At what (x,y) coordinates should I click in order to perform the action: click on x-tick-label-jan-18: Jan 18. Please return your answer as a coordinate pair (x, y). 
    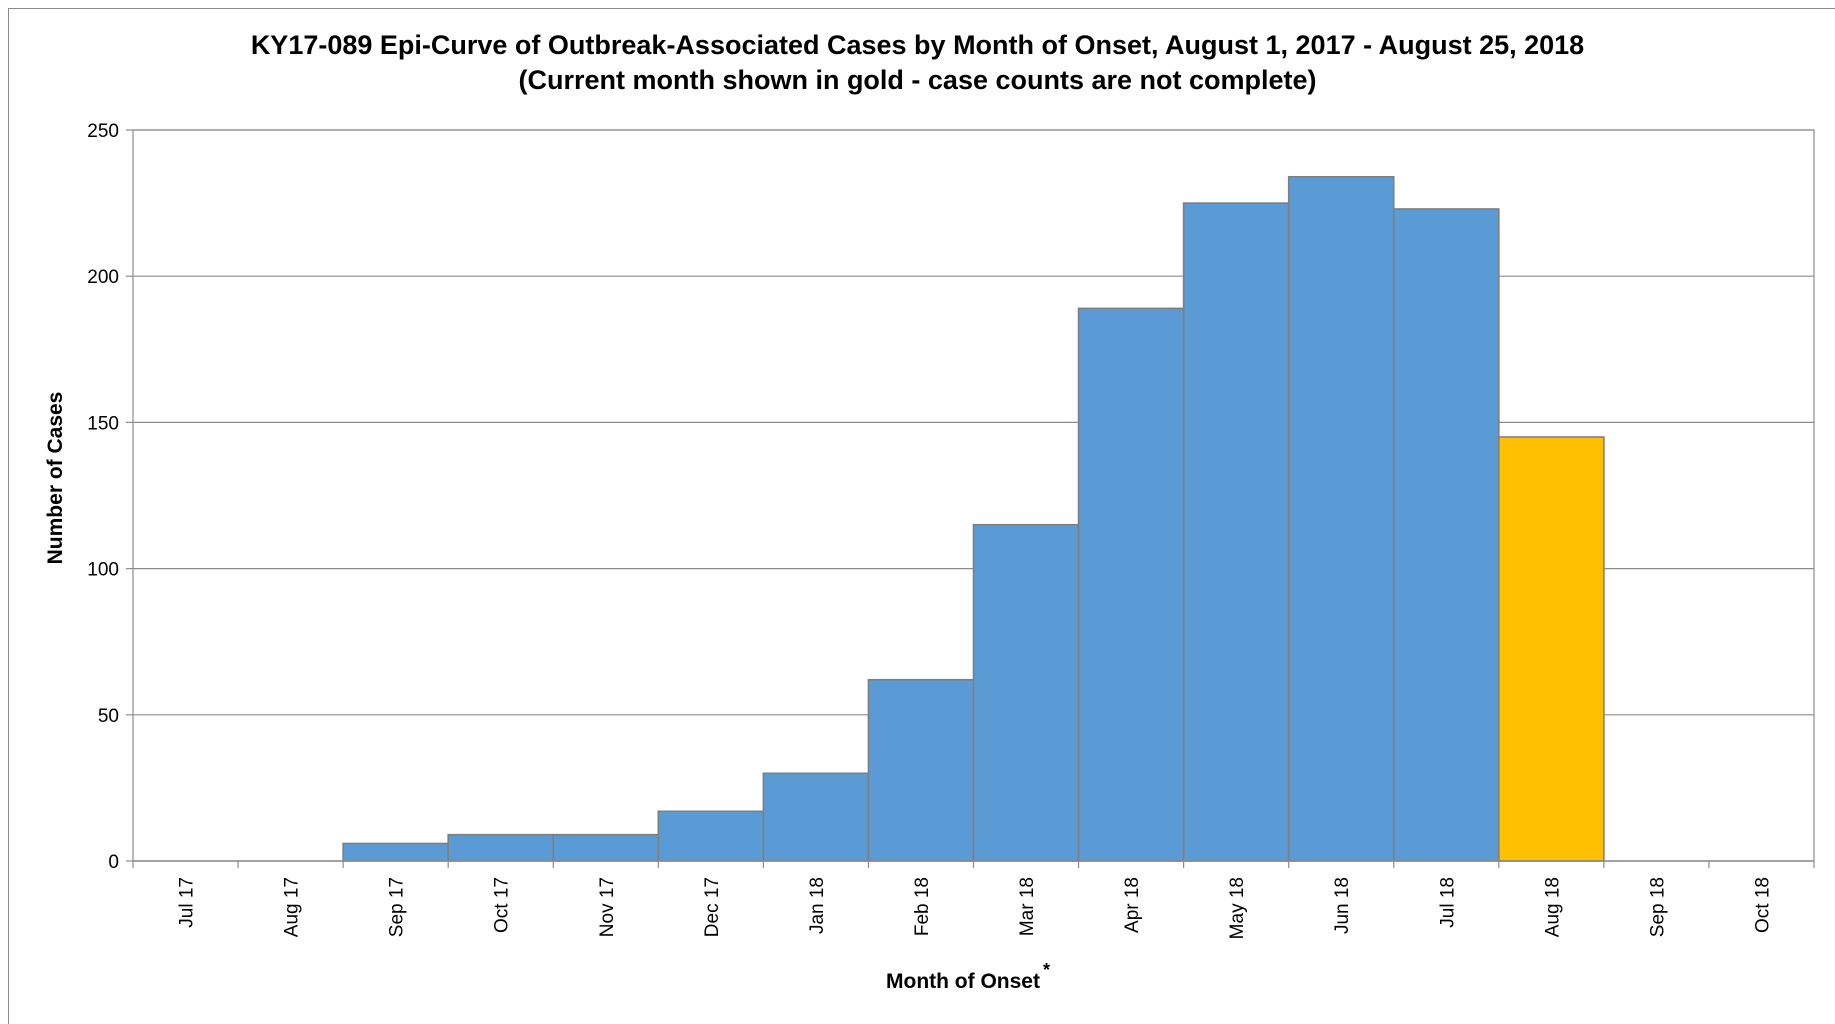
    Looking at the image, I should click on (817, 905).